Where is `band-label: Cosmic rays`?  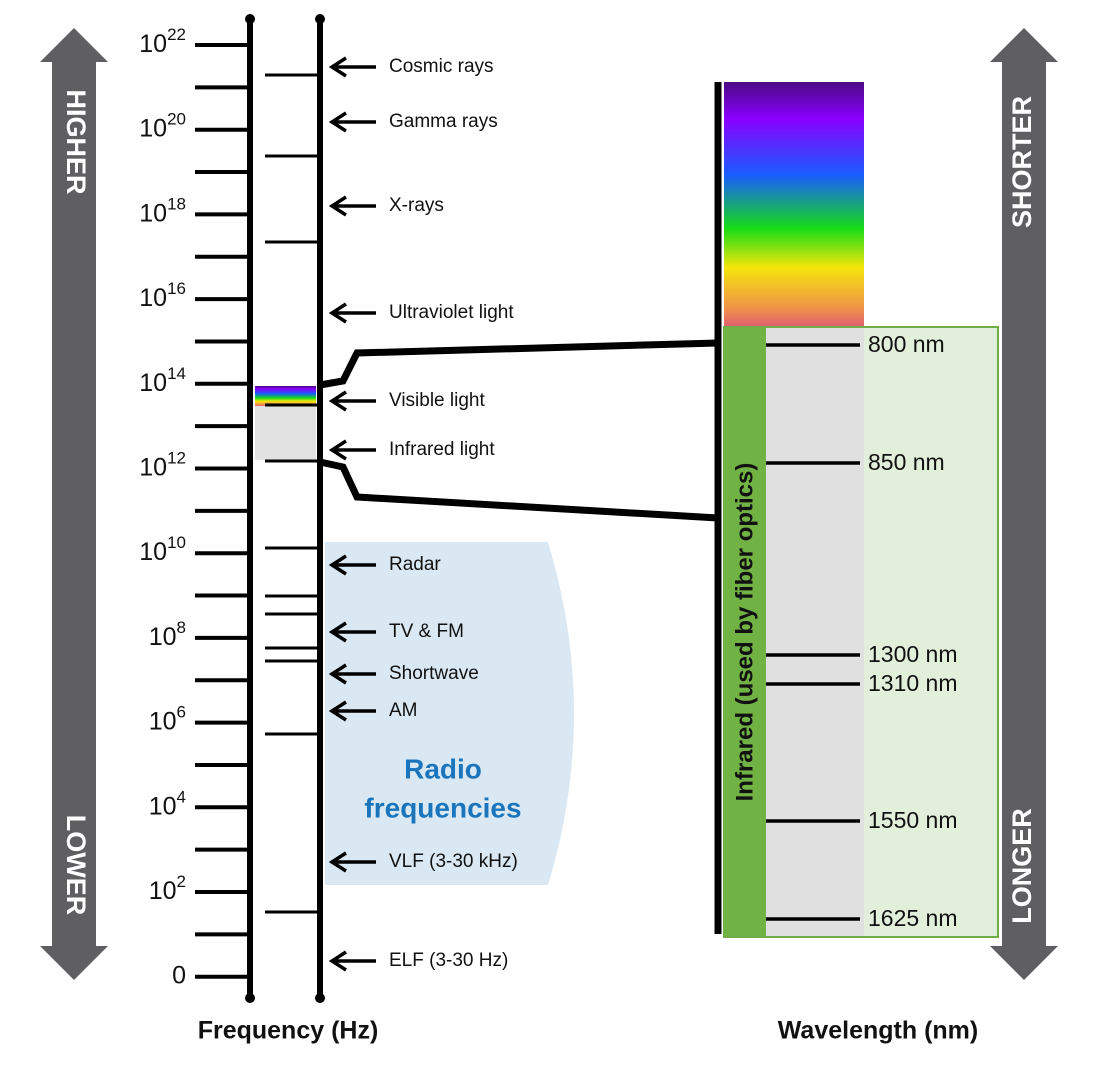 band-label: Cosmic rays is located at coordinates (441, 66).